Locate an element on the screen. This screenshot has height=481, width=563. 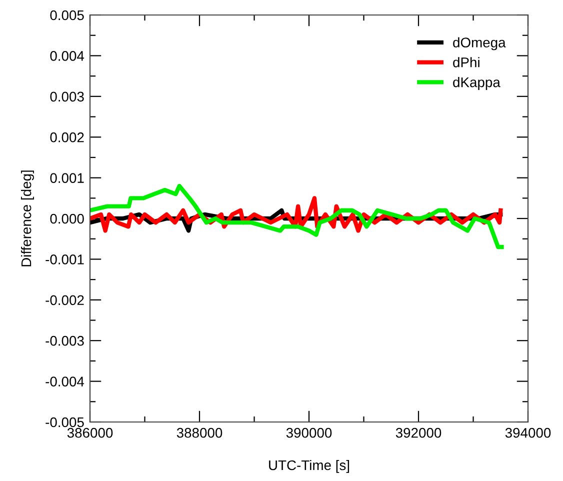
y-tick-label: 0.004 is located at coordinates (67, 56).